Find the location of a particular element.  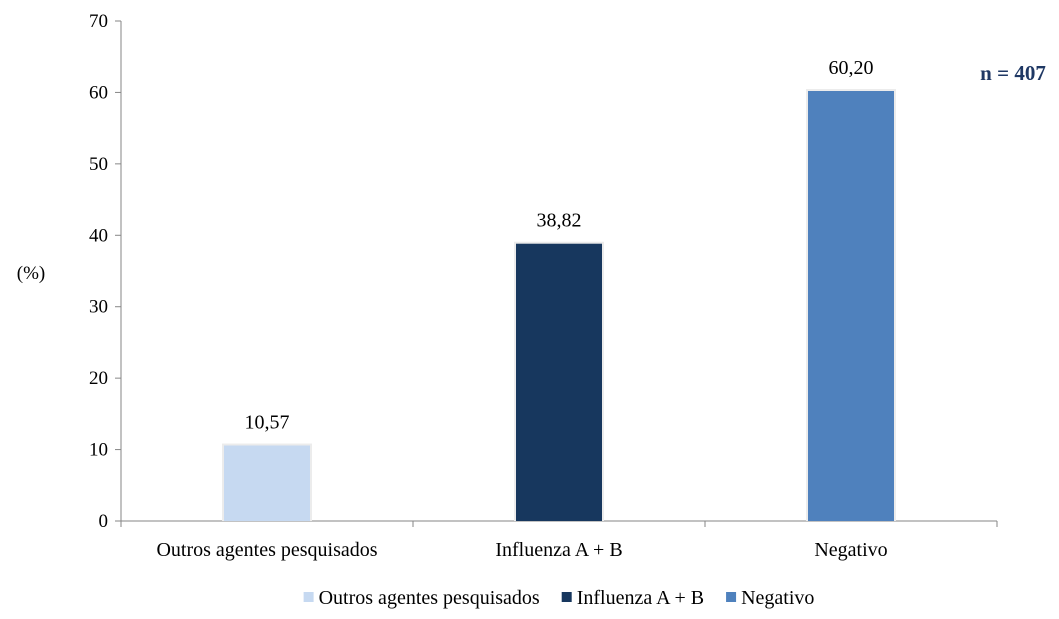

y-tick-label: 0 is located at coordinates (104, 521).